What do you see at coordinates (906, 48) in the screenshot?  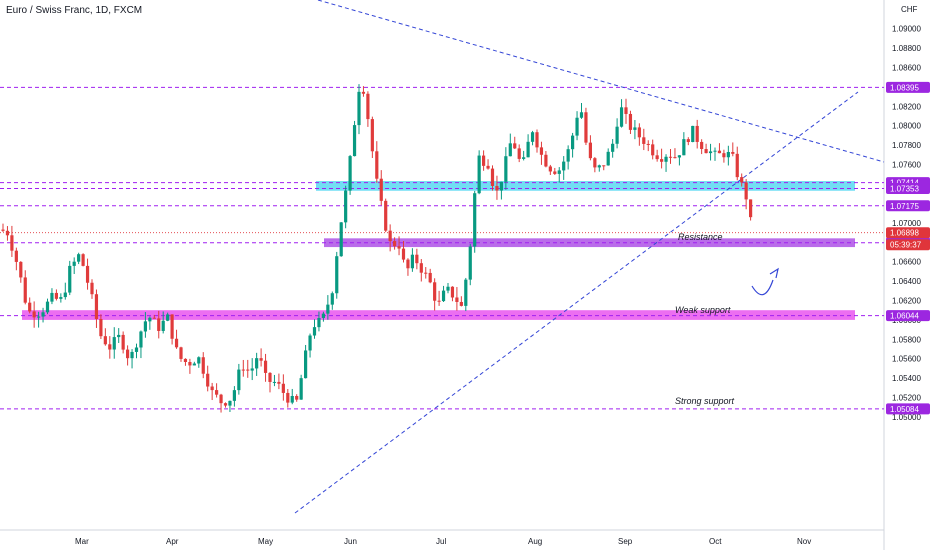 I see `y-tick-label: 1.08800` at bounding box center [906, 48].